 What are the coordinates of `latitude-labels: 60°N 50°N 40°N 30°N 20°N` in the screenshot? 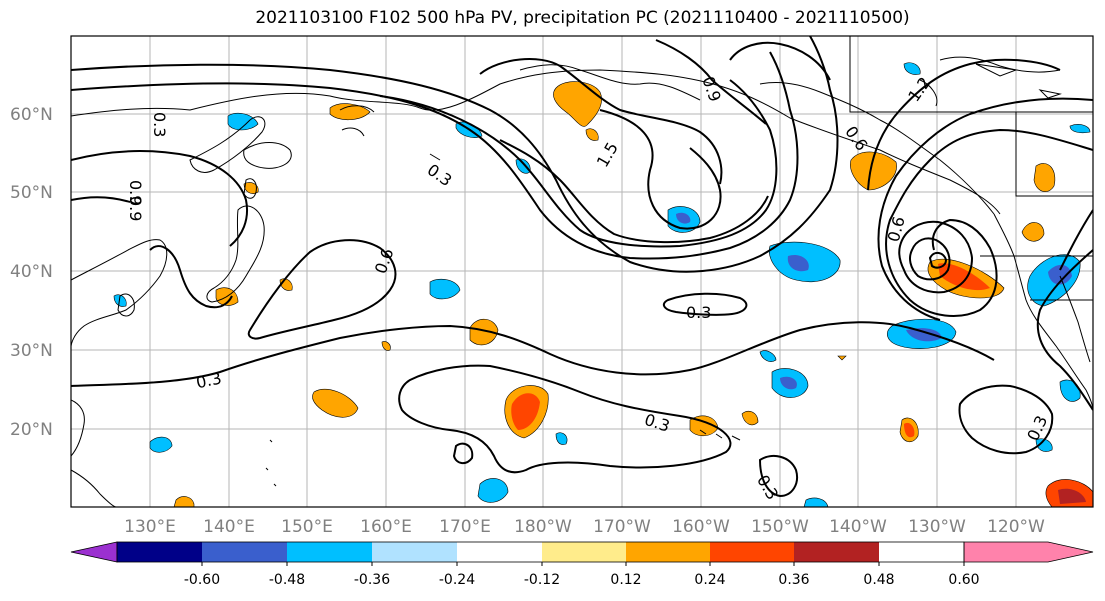 It's located at (31, 272).